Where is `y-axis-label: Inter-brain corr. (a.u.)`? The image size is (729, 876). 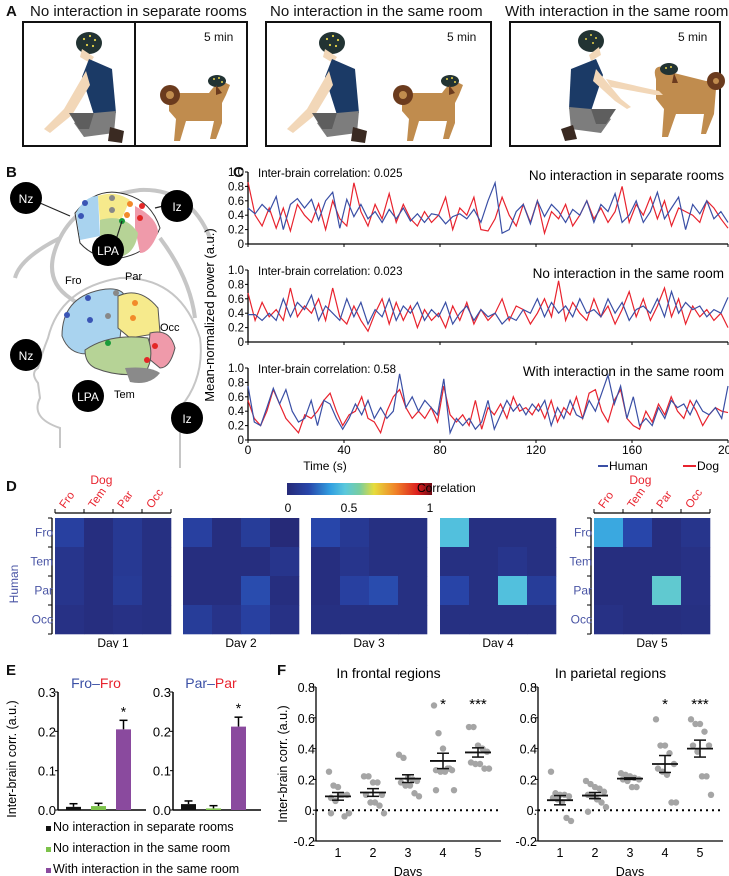 y-axis-label: Inter-brain corr. (a.u.) is located at coordinates (283, 763).